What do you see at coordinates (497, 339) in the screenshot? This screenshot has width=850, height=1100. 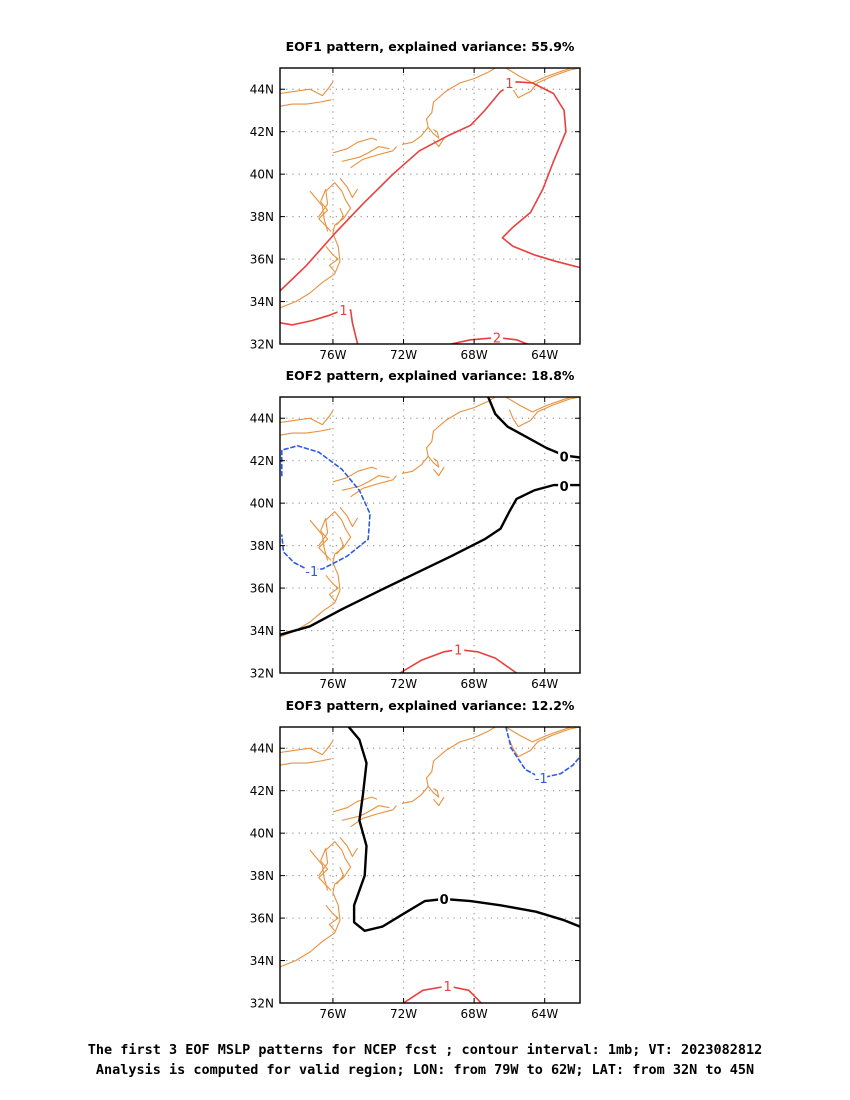 I see `contour-label: 2` at bounding box center [497, 339].